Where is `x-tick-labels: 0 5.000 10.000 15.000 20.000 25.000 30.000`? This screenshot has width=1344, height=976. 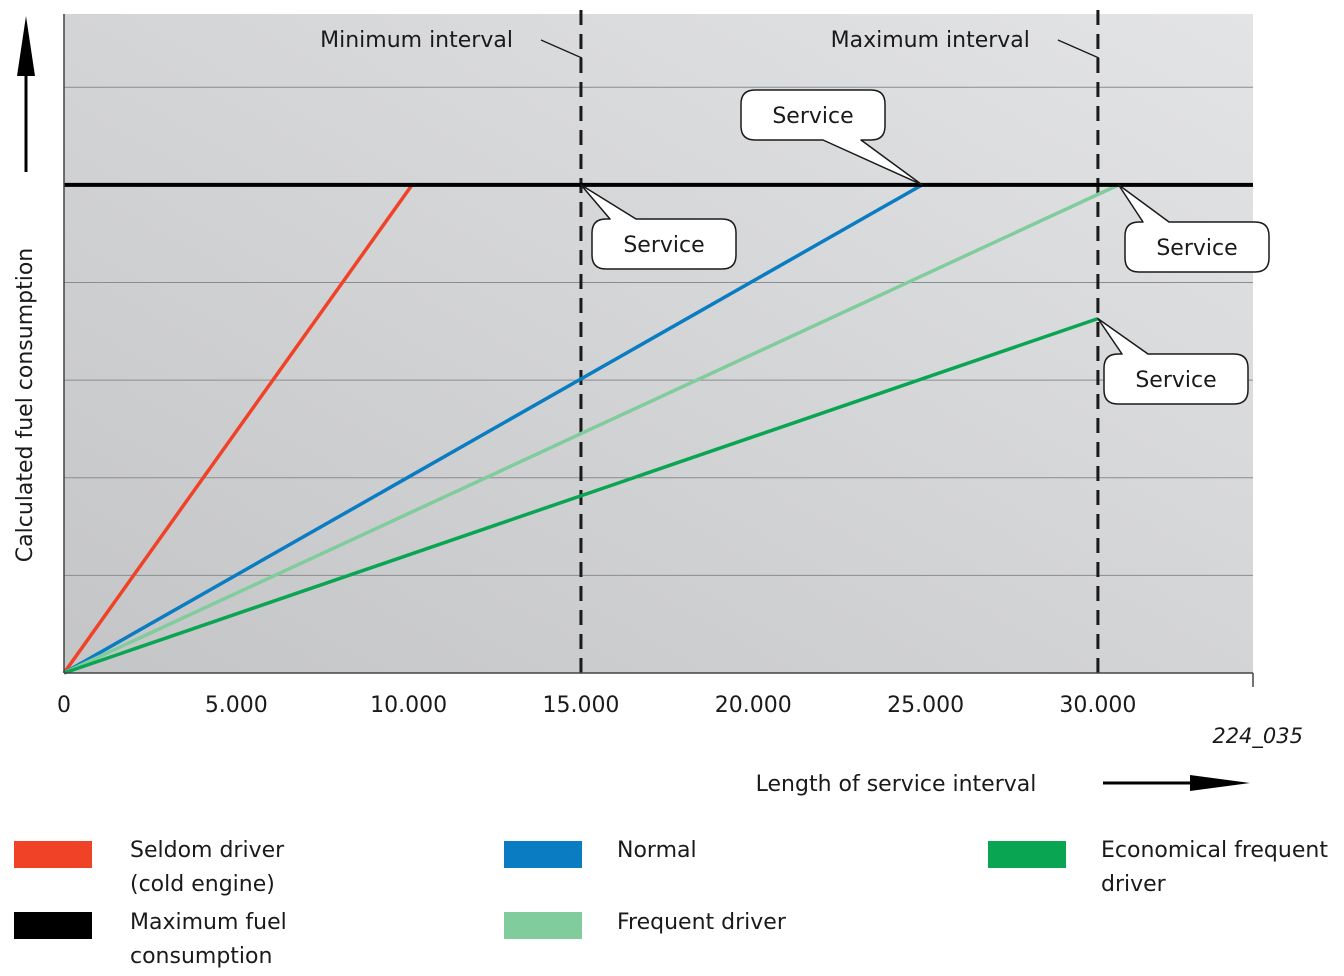 x-tick-labels: 0 5.000 10.000 15.000 20.000 25.000 30.000 is located at coordinates (596, 705).